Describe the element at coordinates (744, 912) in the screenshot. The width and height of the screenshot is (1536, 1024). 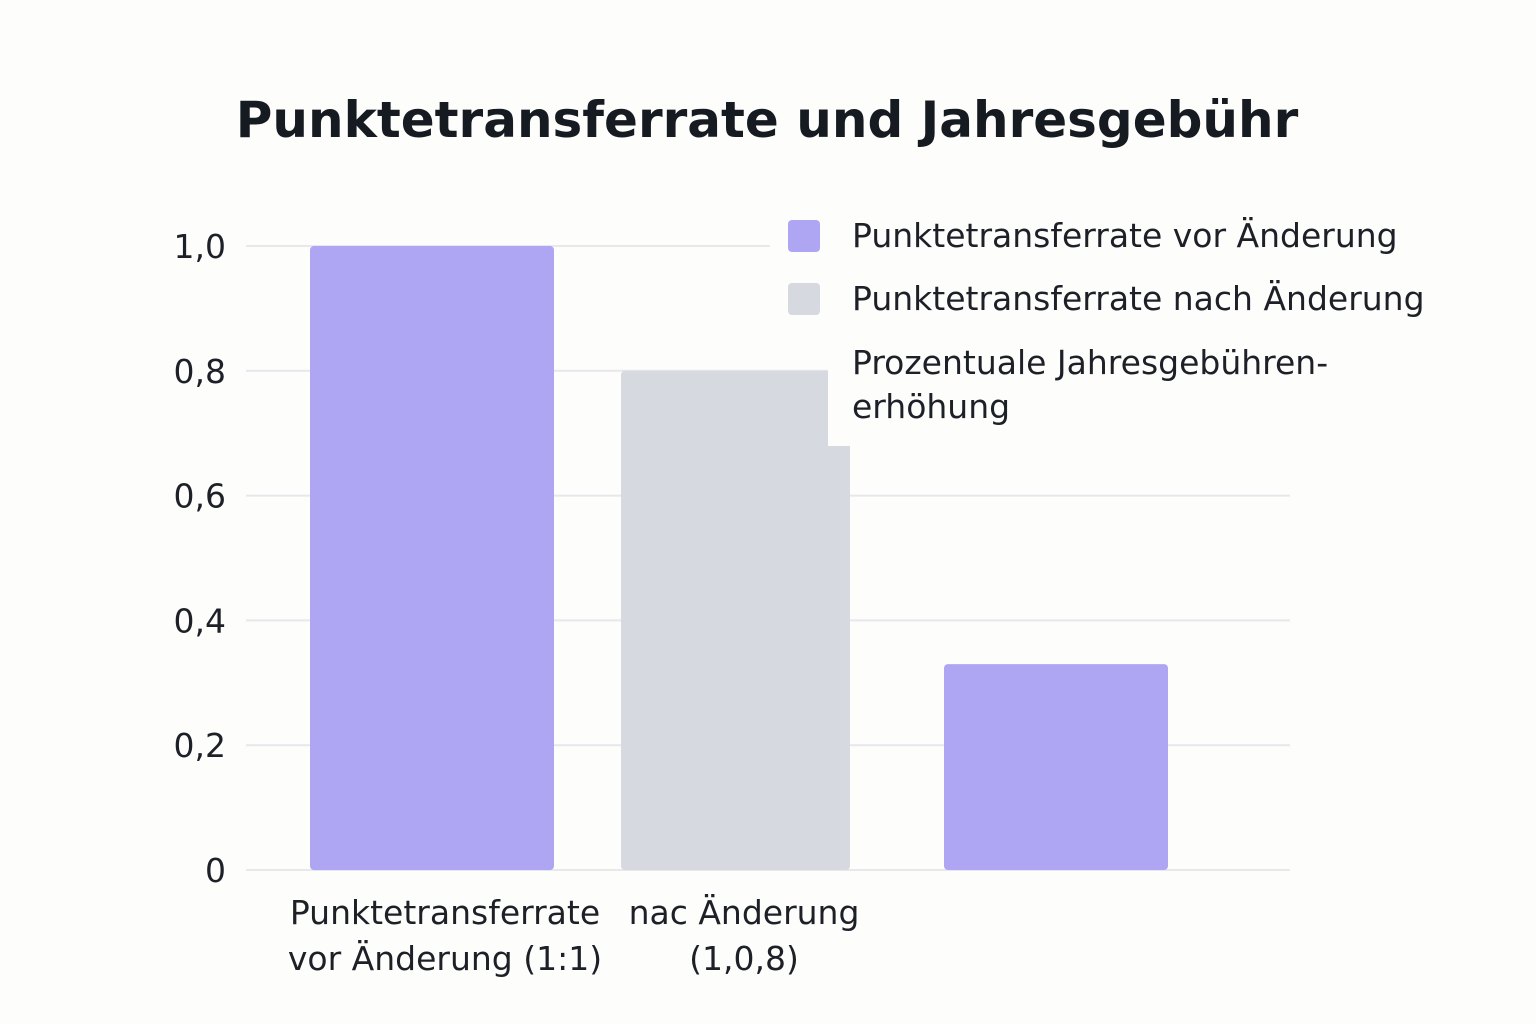
I see `x-category-label-1-0: nac Änderung` at that location.